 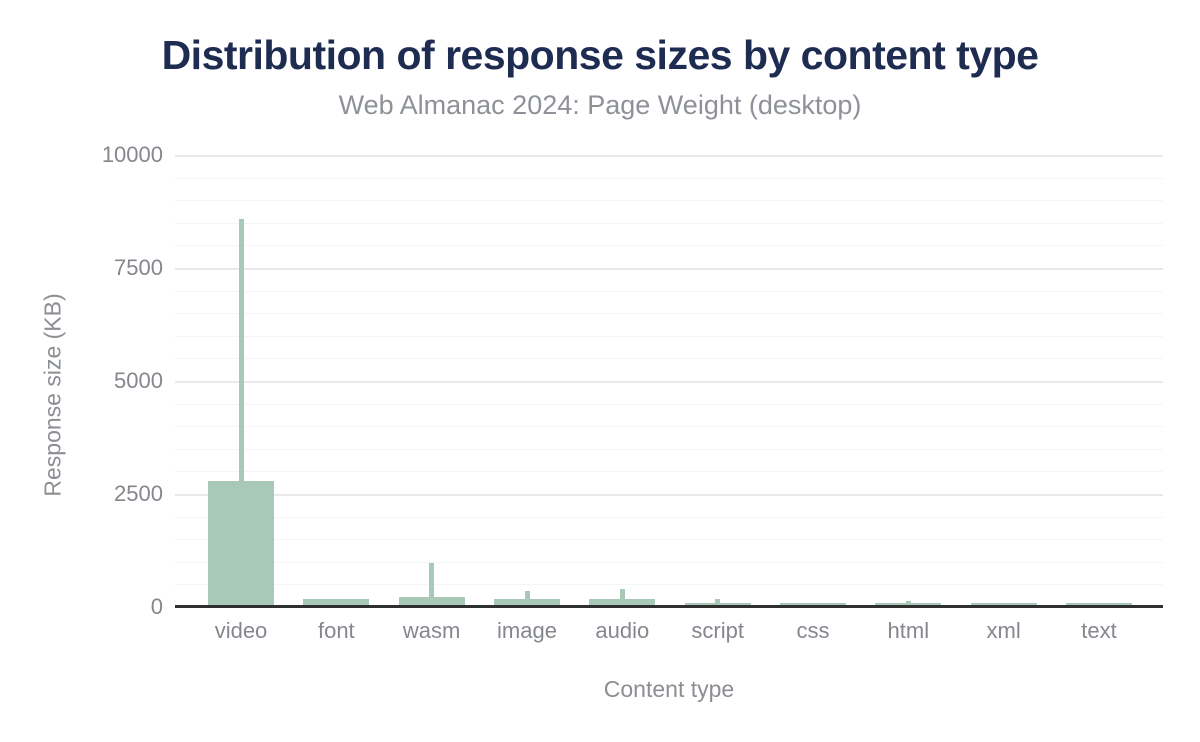 I want to click on bar-text, so click(x=1099, y=603).